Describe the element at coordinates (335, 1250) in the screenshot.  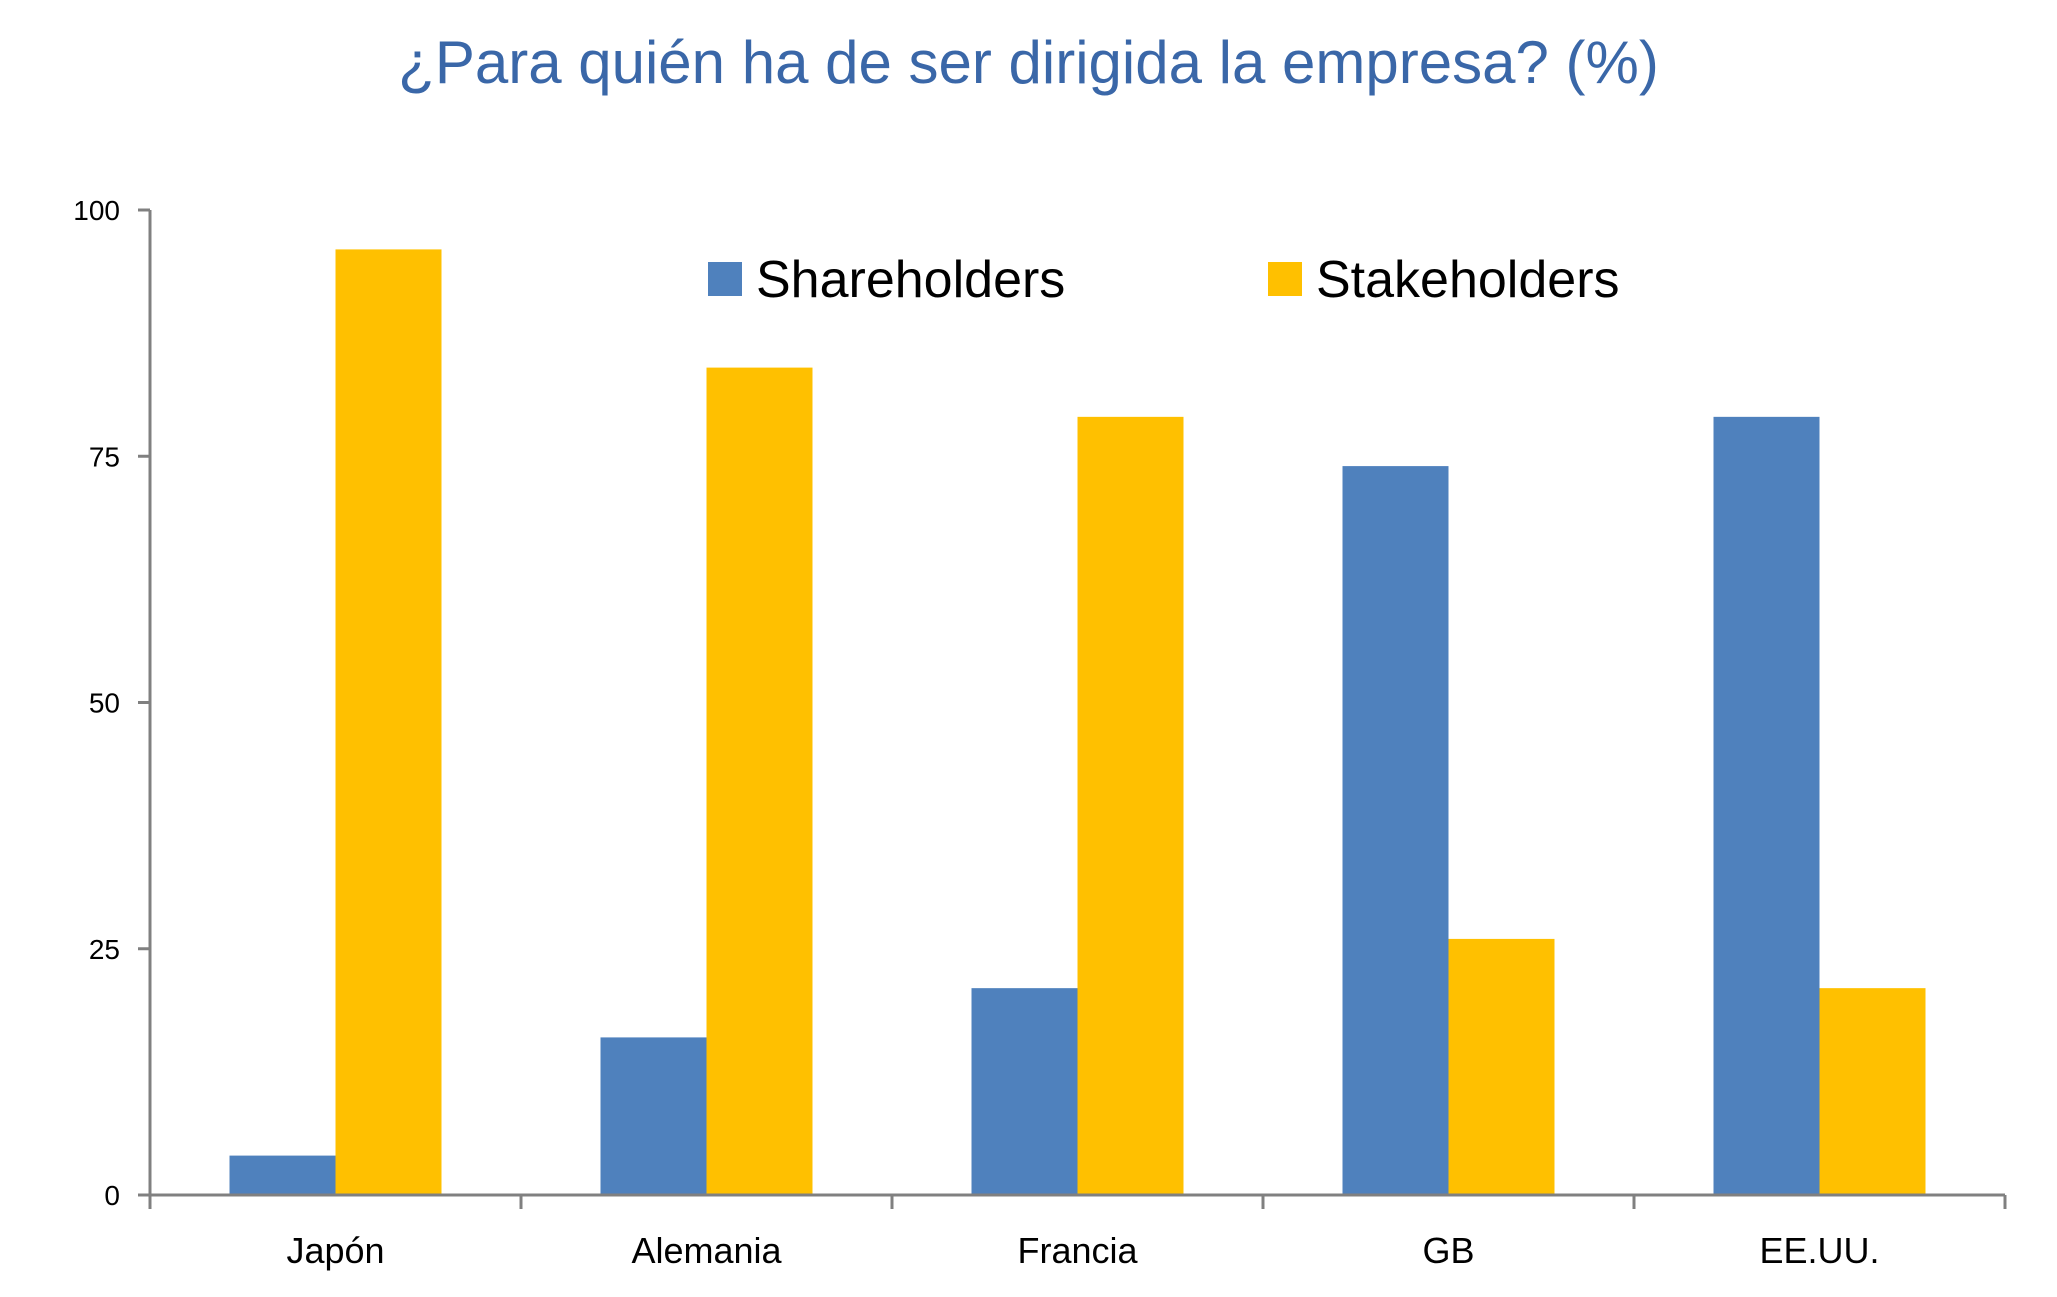
I see `x-category-label: Japón` at that location.